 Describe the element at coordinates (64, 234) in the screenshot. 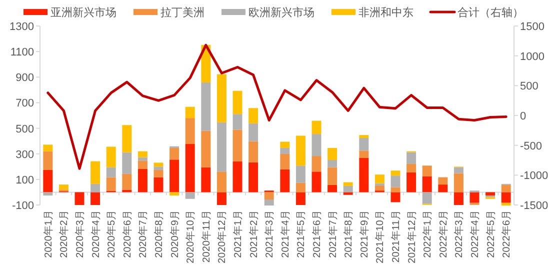

I see `x-tick-label: 2020年2月` at that location.